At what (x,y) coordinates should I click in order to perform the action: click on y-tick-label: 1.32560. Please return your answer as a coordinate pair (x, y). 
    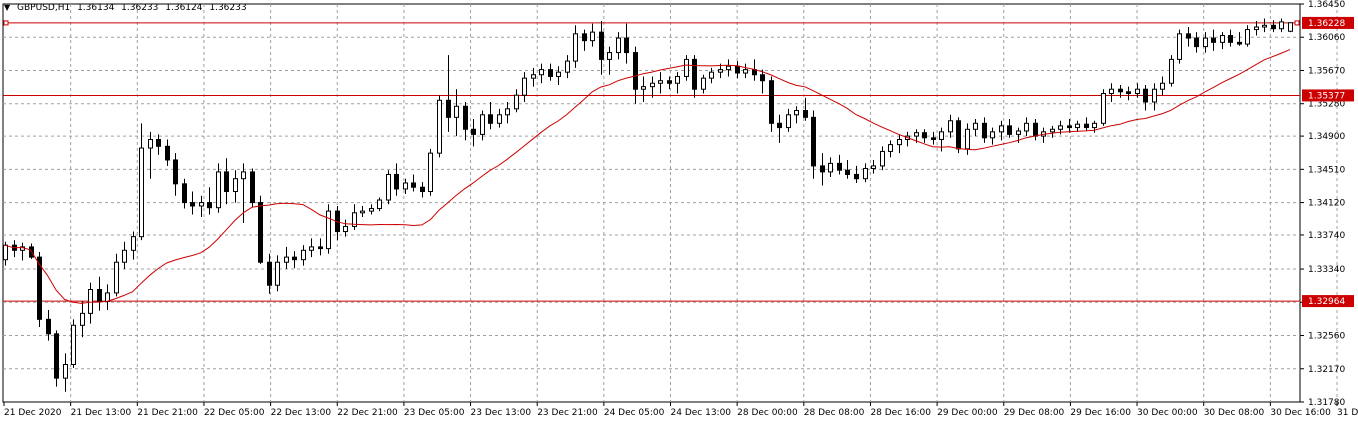
    Looking at the image, I should click on (1326, 337).